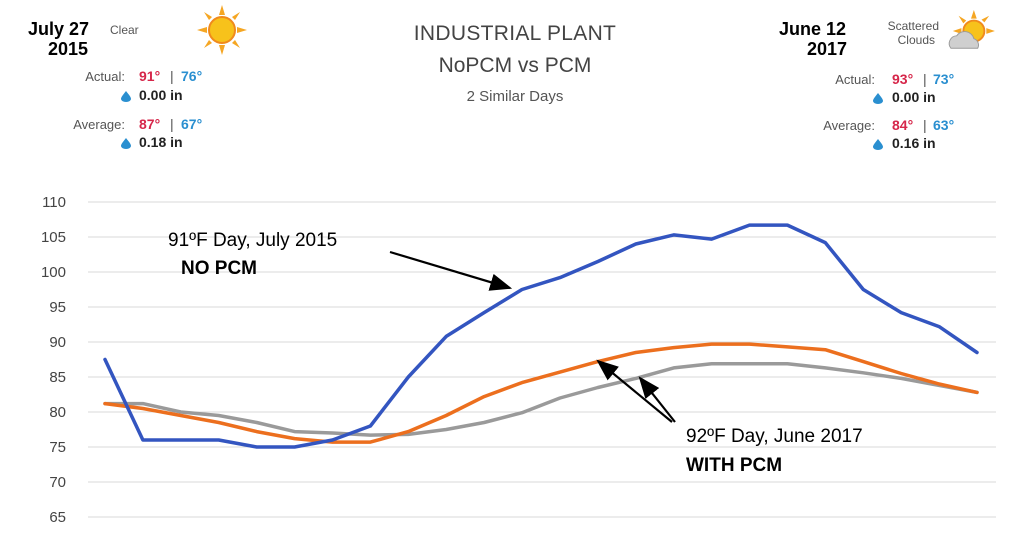  Describe the element at coordinates (222, 30) in the screenshot. I see `sun-icon` at that location.